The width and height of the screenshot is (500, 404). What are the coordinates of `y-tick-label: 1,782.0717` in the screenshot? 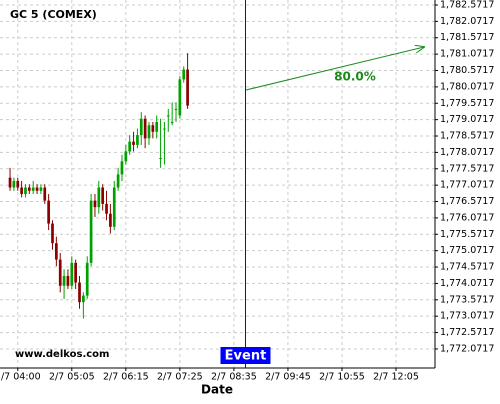 It's located at (467, 21).